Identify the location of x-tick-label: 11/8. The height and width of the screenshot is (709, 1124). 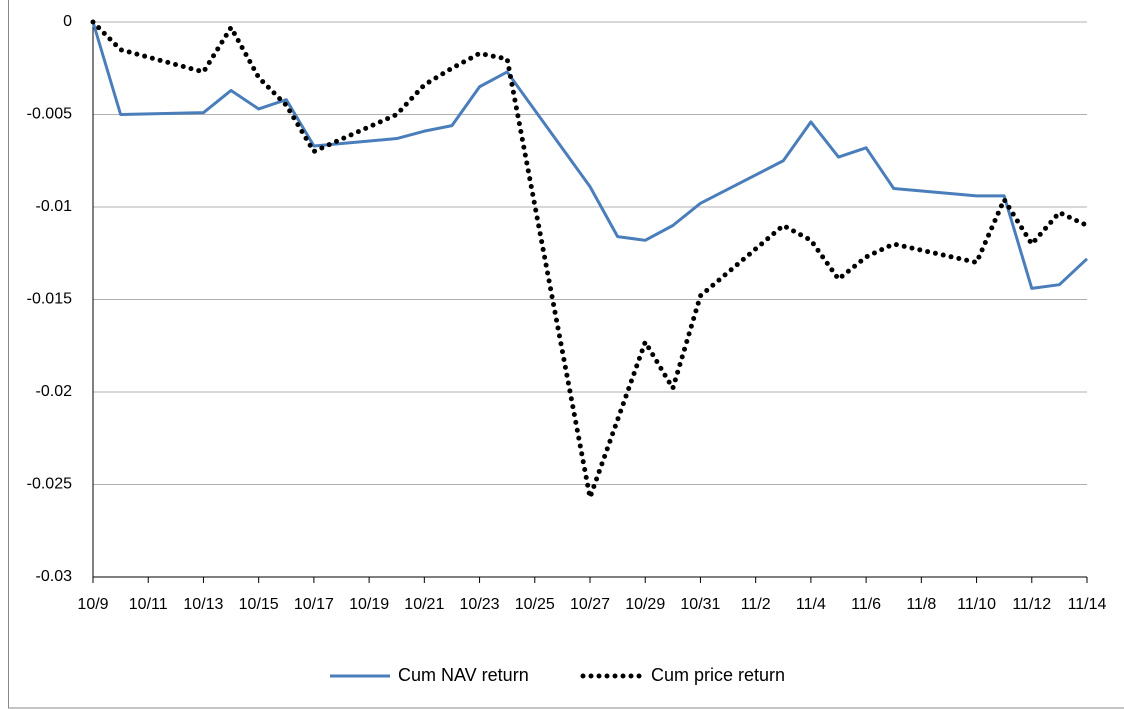
(921, 604).